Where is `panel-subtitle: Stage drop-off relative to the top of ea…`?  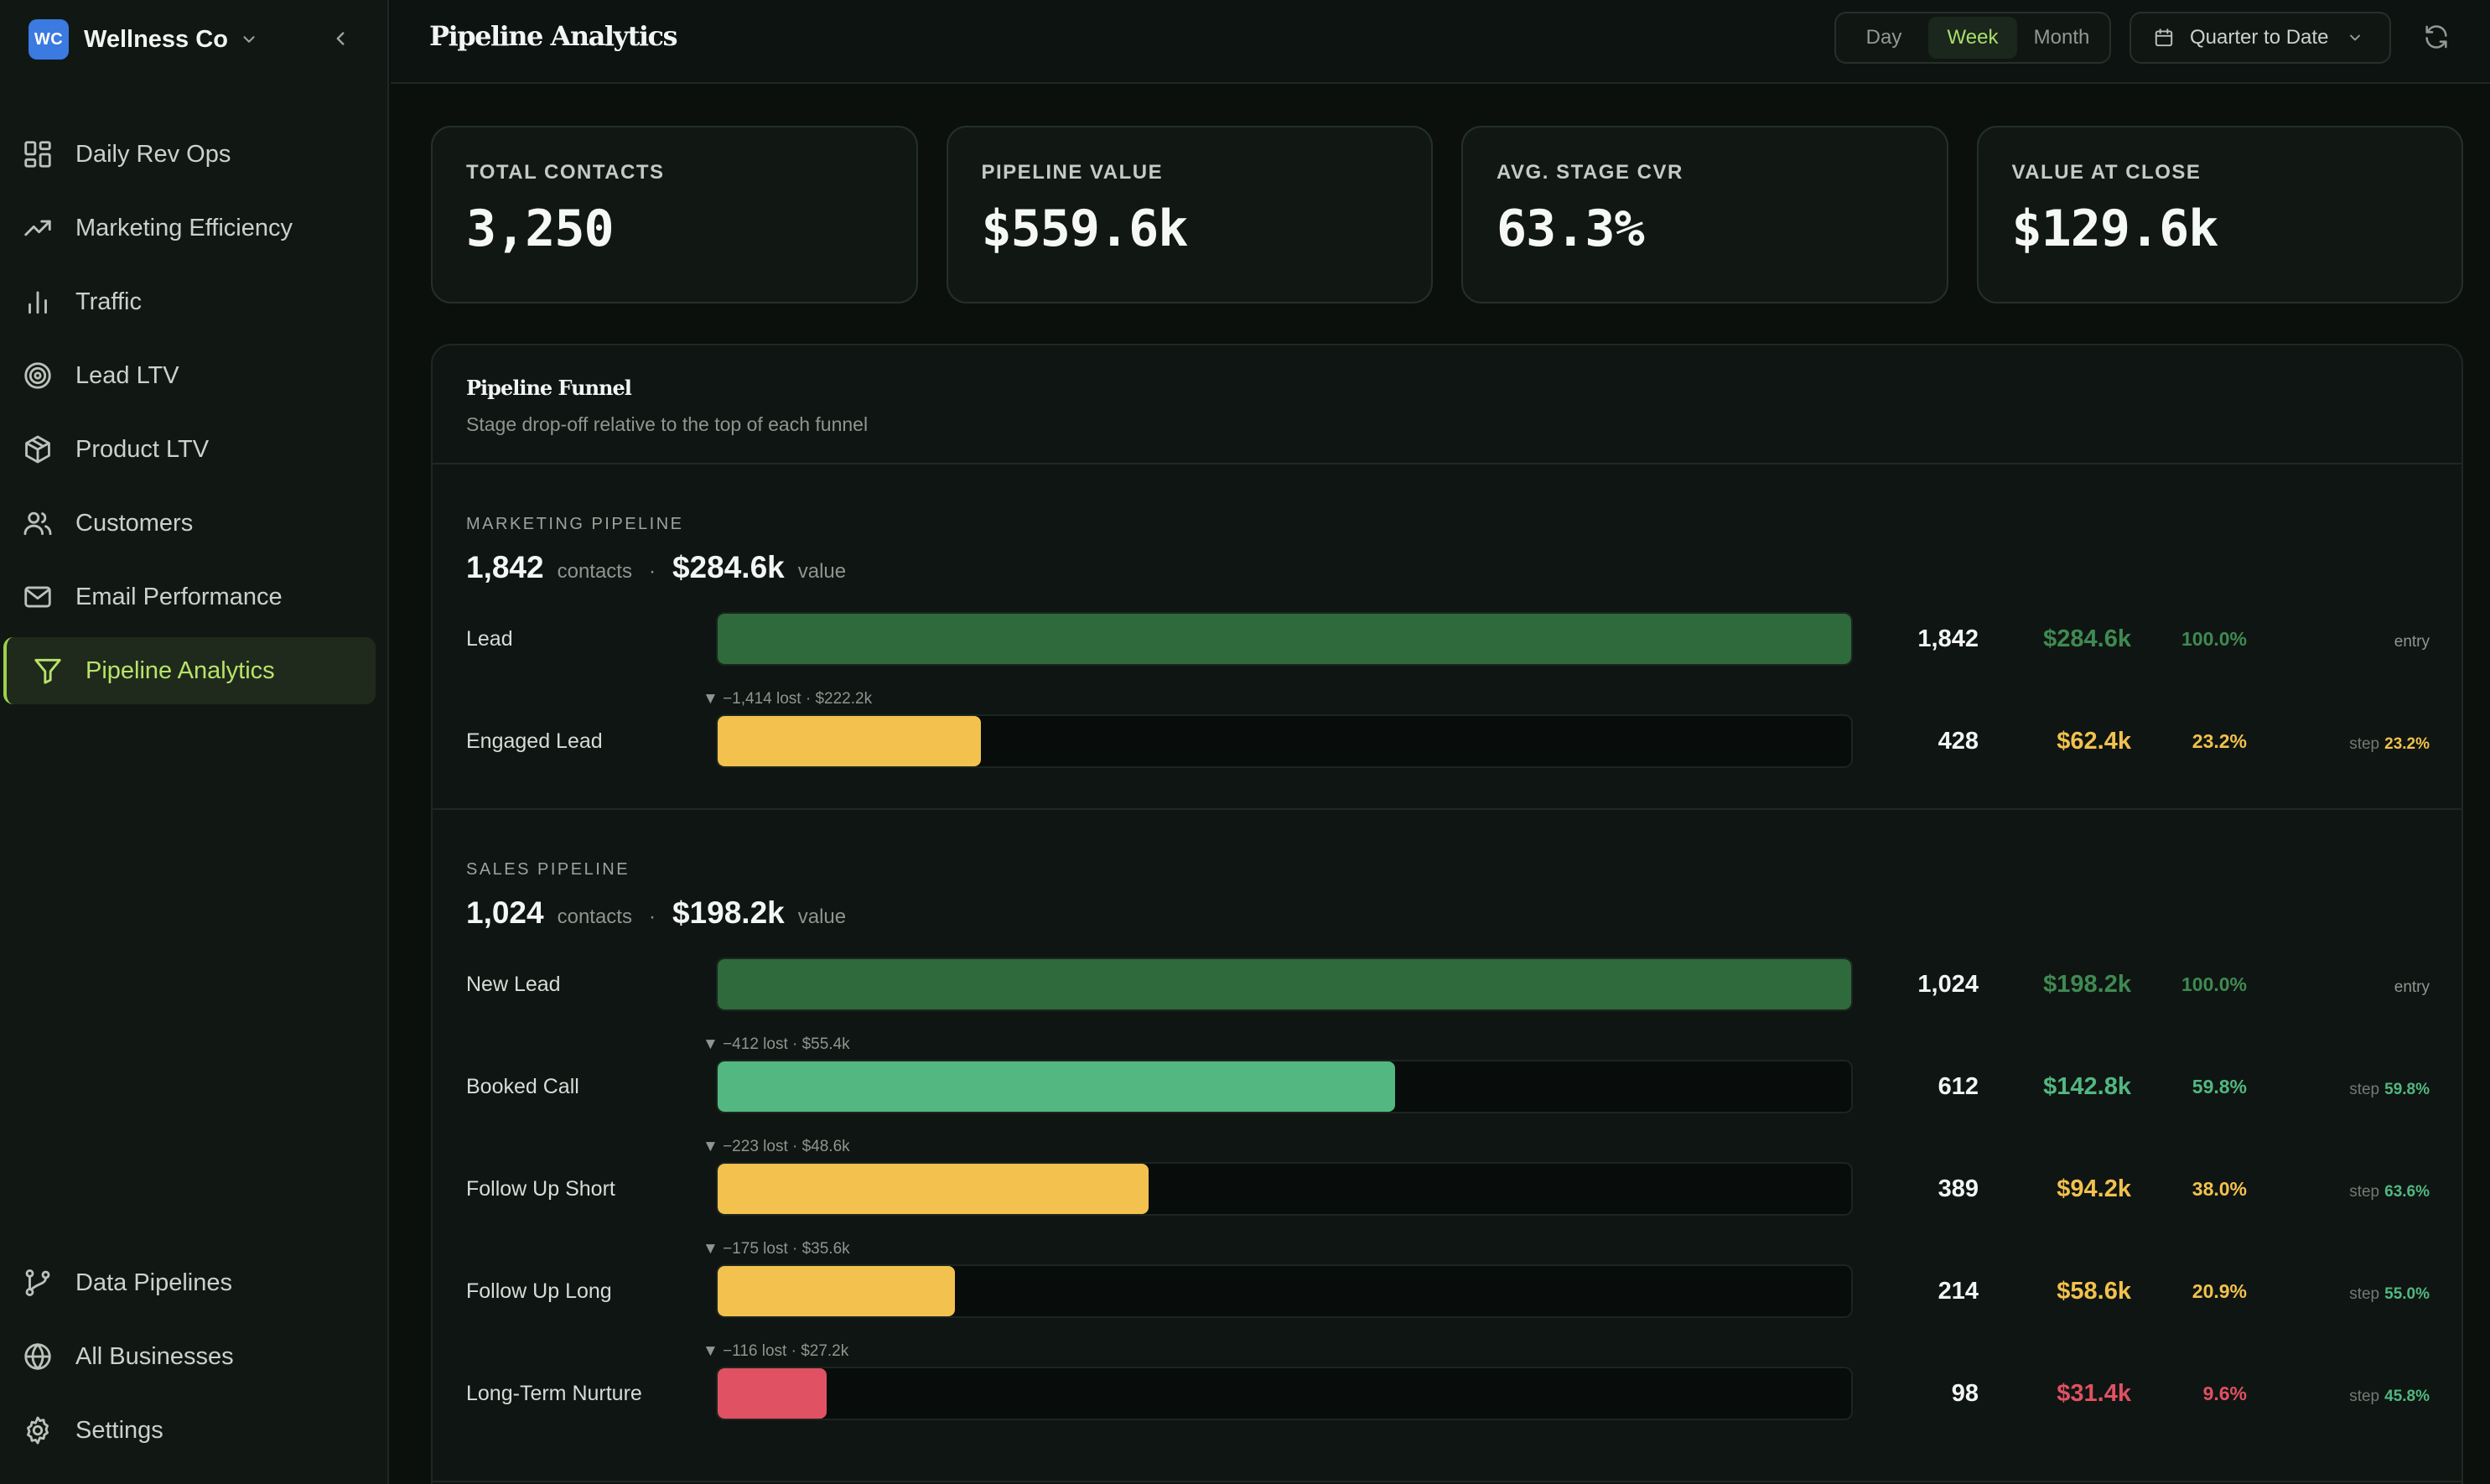 panel-subtitle: Stage drop-off relative to the top of ea… is located at coordinates (667, 424).